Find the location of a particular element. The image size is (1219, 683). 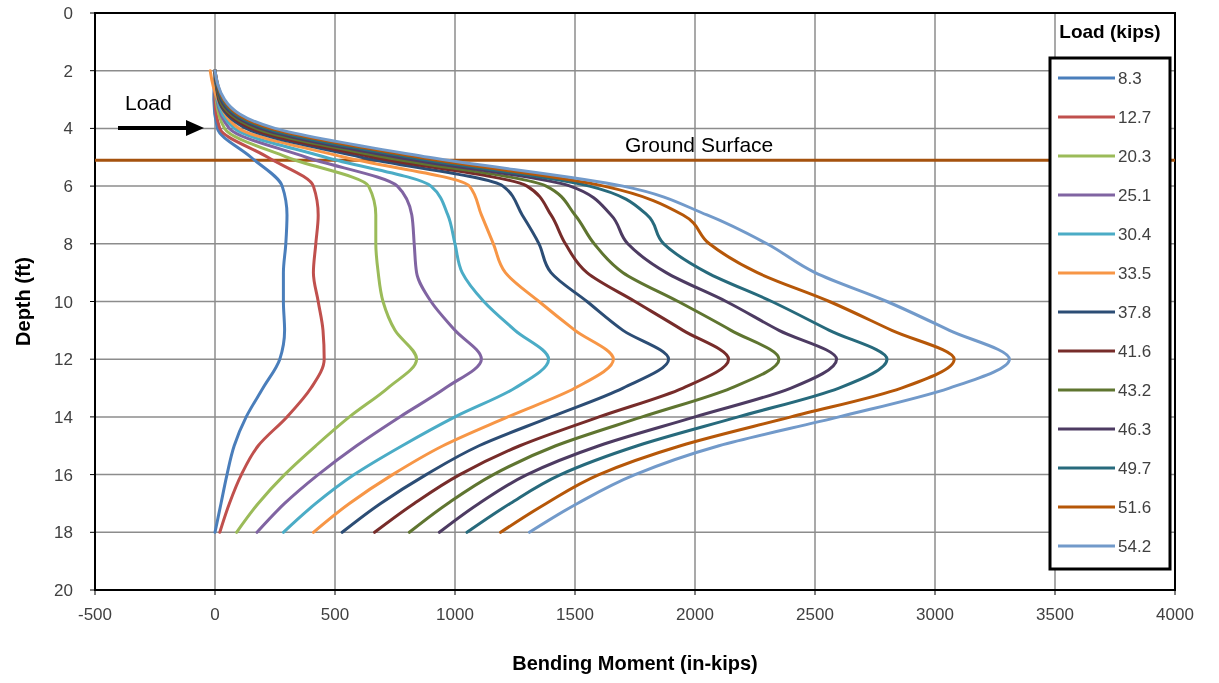

y-tick-label: 14 is located at coordinates (63, 417).